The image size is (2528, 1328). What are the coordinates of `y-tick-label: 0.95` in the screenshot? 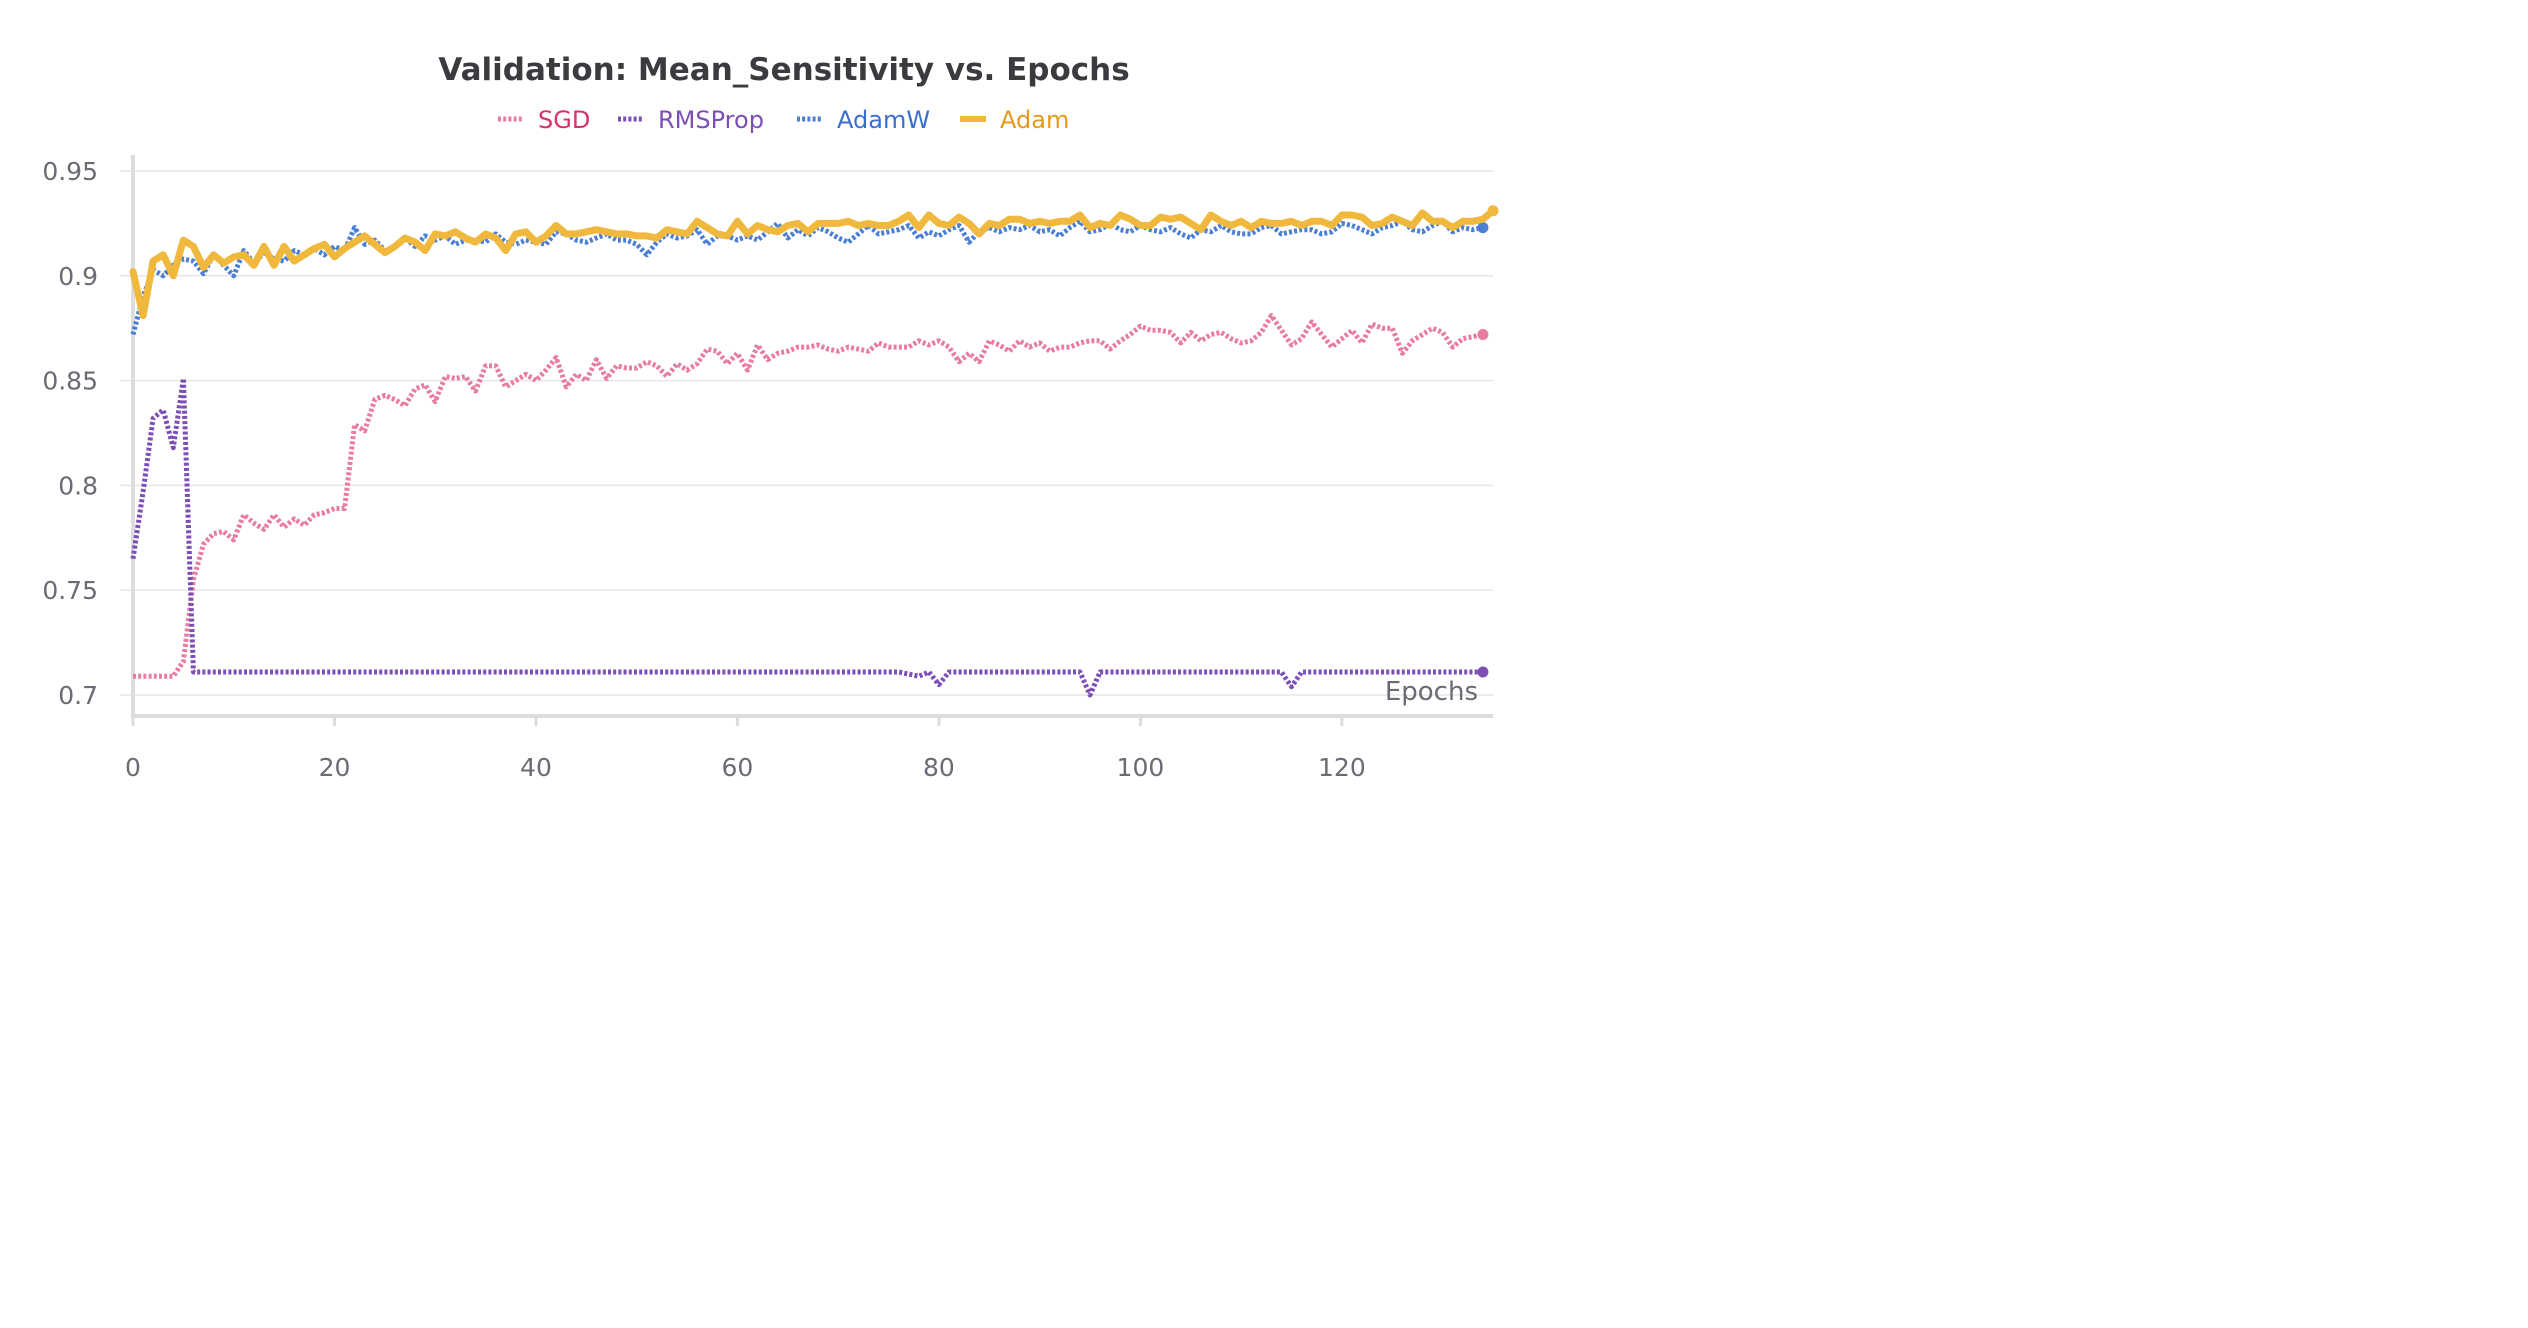 It's located at (70, 171).